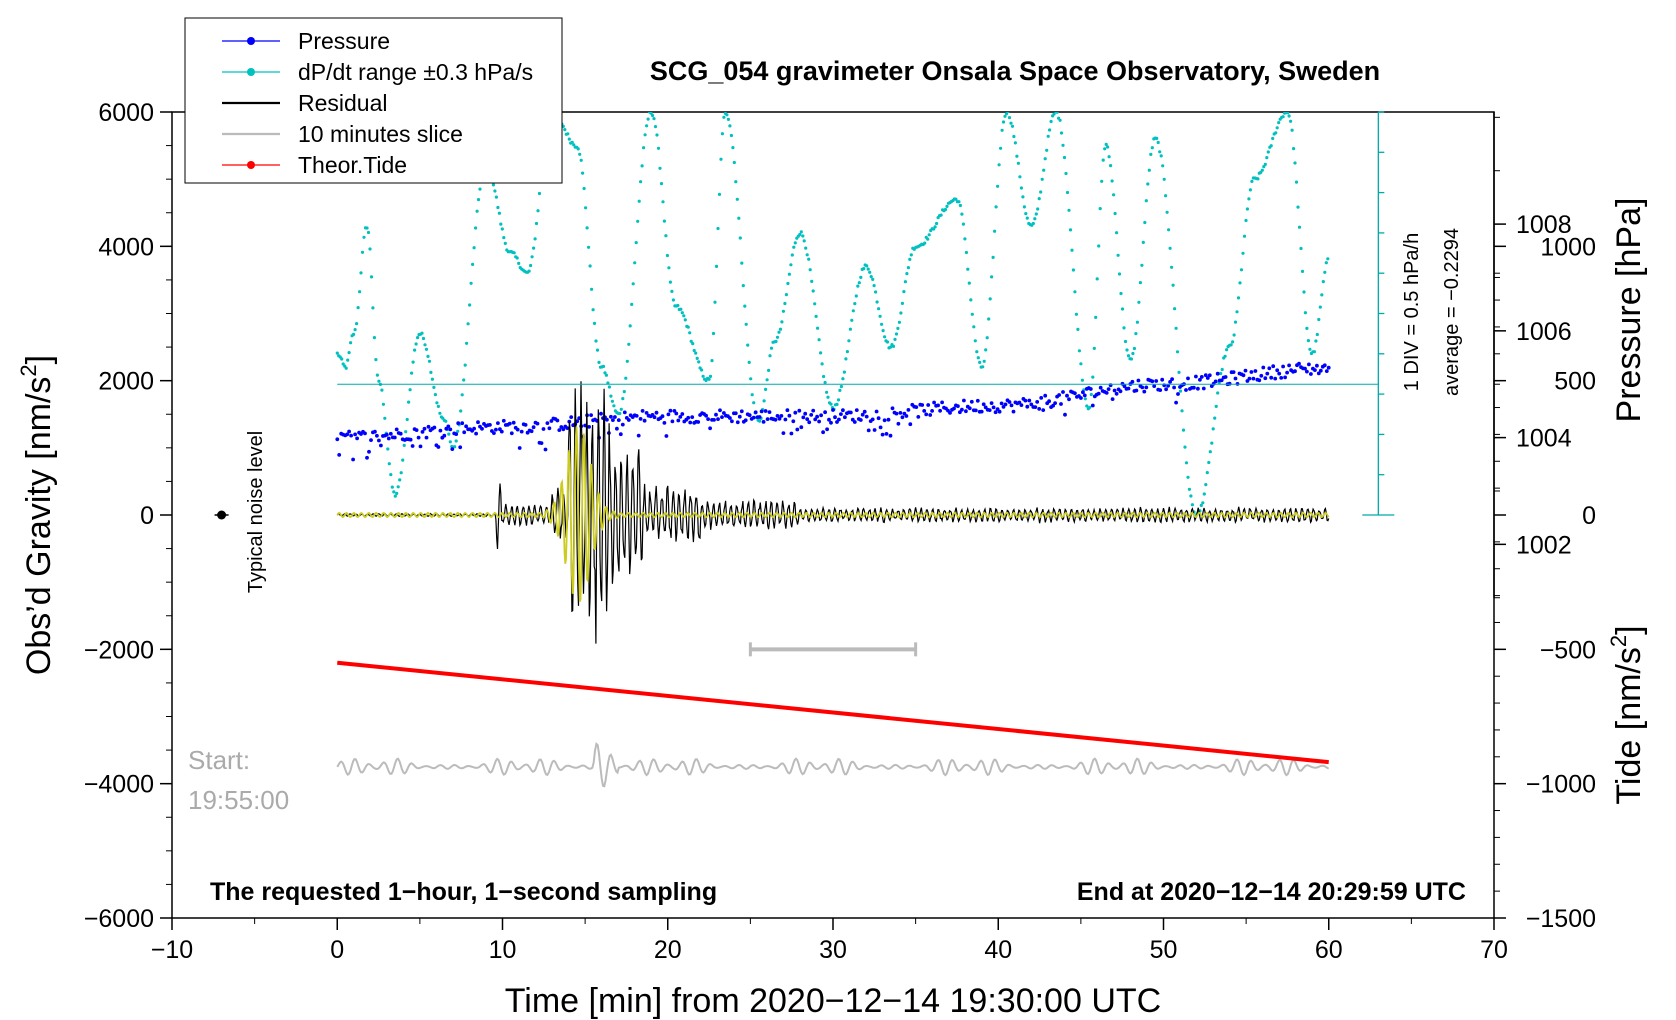 The height and width of the screenshot is (1020, 1676). Describe the element at coordinates (126, 113) in the screenshot. I see `y-main-tick-label: 6000` at that location.